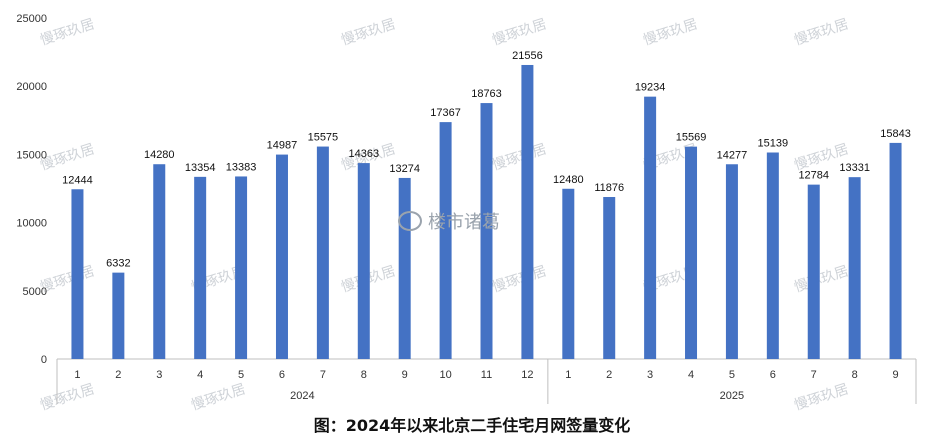 This screenshot has height=440, width=944. Describe the element at coordinates (77, 180) in the screenshot. I see `data-label: 12444` at that location.